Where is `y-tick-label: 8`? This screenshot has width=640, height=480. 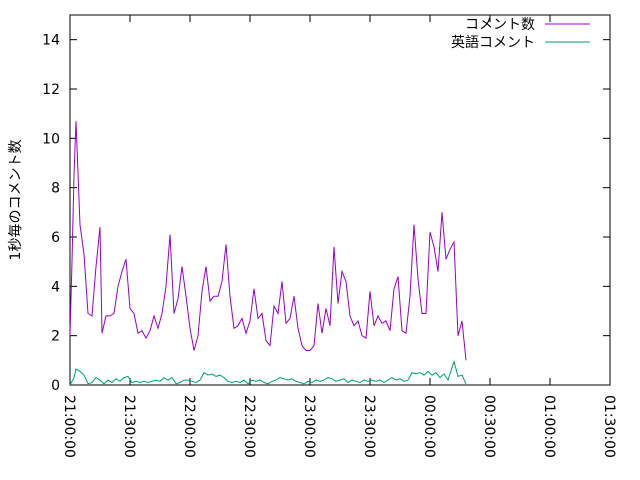
y-tick-label: 8 is located at coordinates (55, 189).